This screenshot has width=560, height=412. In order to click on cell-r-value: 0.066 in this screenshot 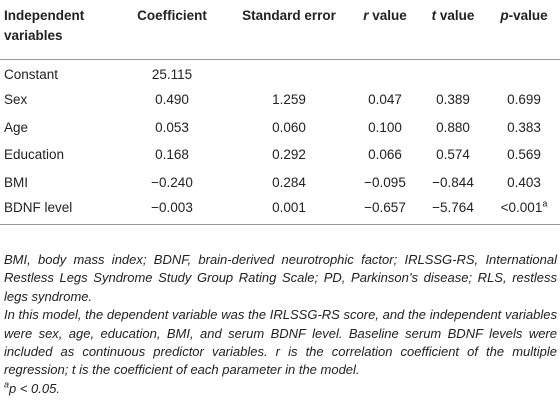, I will do `click(385, 155)`.